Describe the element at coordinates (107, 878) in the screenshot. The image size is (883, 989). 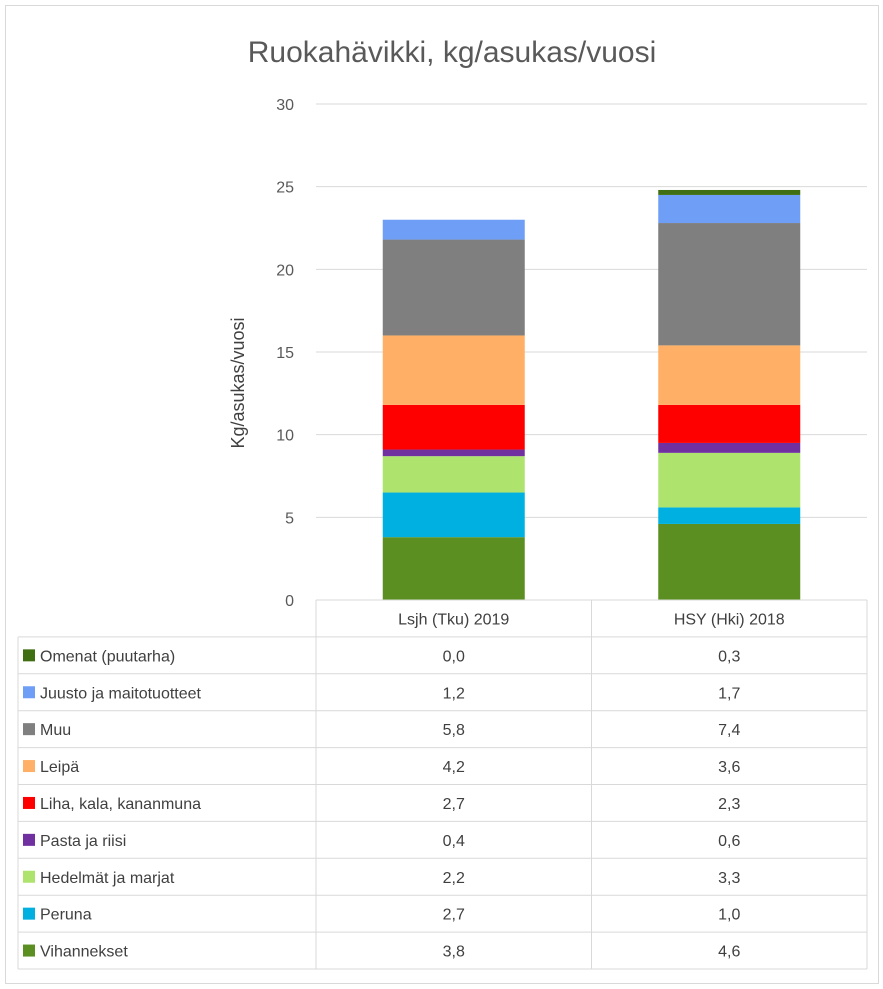
I see `series-name: Hedelmät ja marjat` at that location.